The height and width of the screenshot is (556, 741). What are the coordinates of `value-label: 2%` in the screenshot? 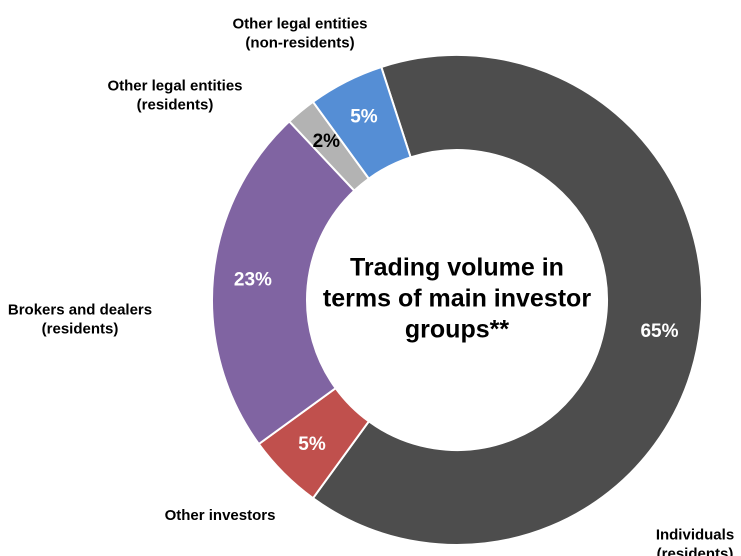 It's located at (327, 141).